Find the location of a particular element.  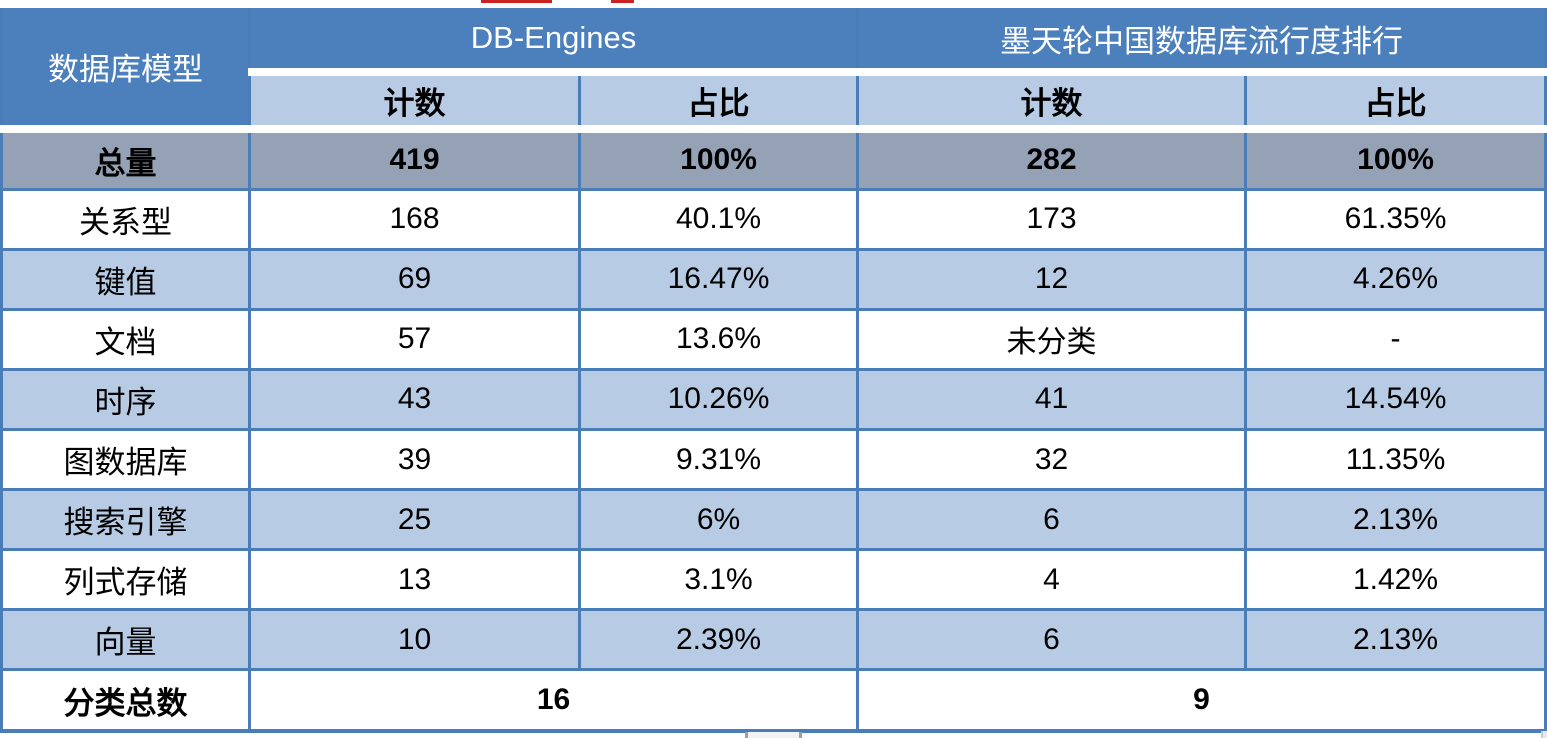

subheader-modb-count: 计数 is located at coordinates (1052, 102).